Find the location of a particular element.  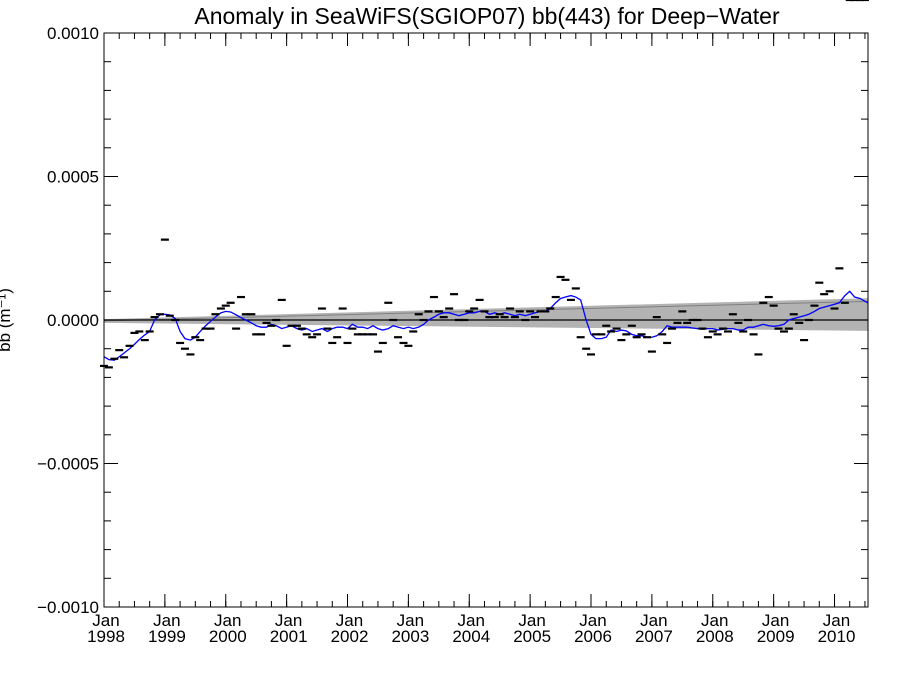

x-tick-year-label: 2001 is located at coordinates (289, 636).